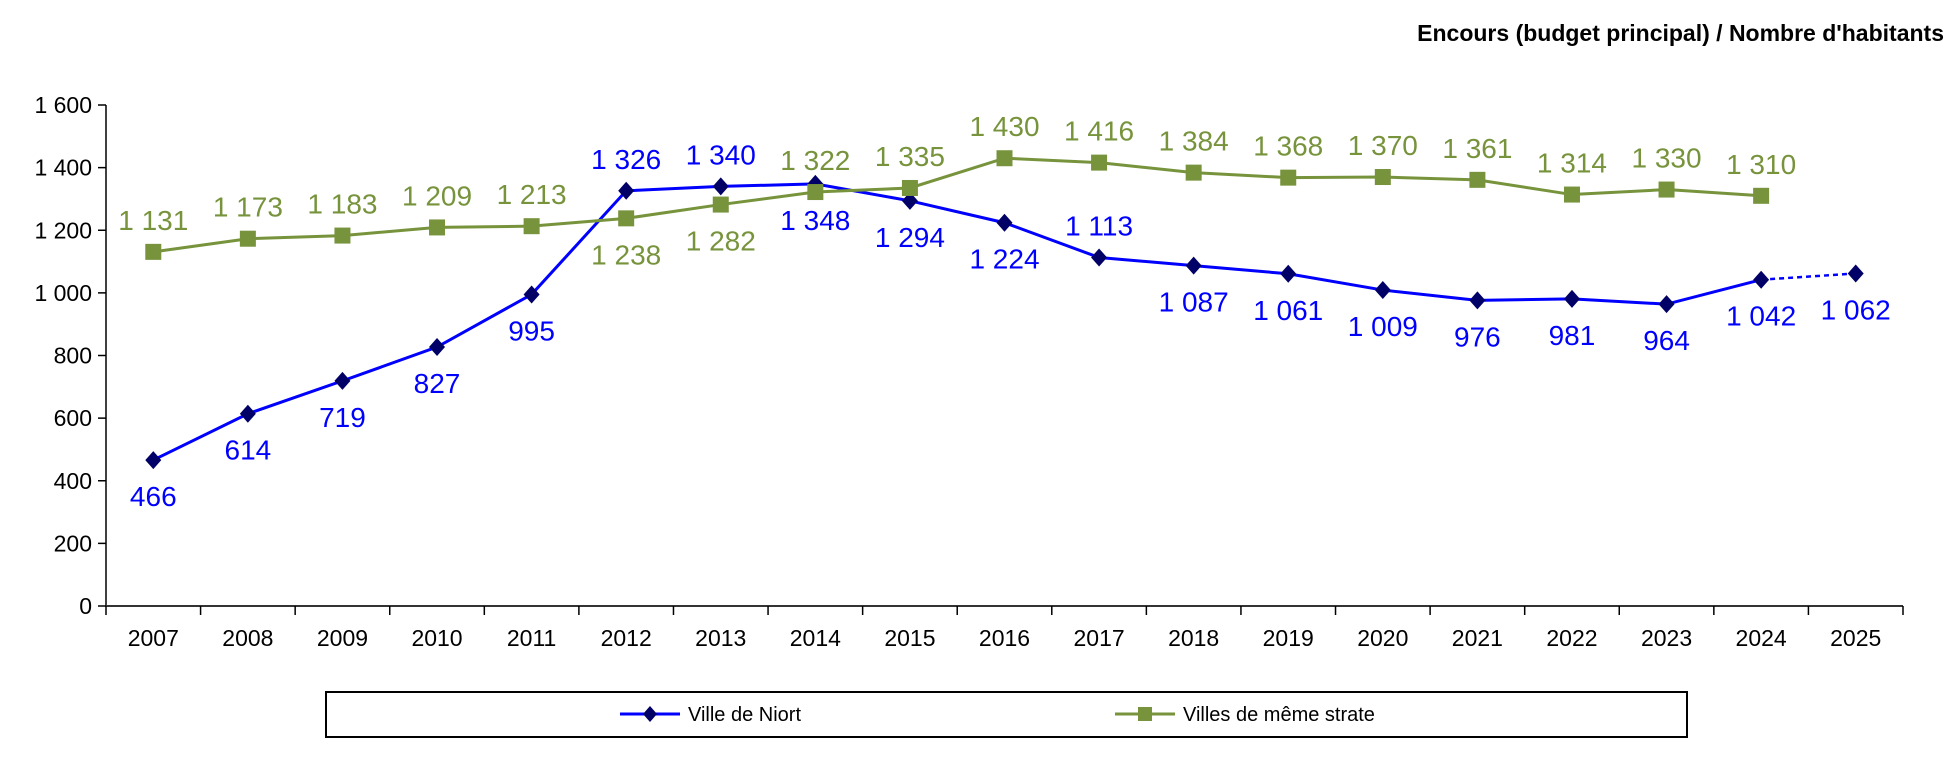 The image size is (1952, 765). What do you see at coordinates (721, 241) in the screenshot?
I see `data-label: 1 282` at bounding box center [721, 241].